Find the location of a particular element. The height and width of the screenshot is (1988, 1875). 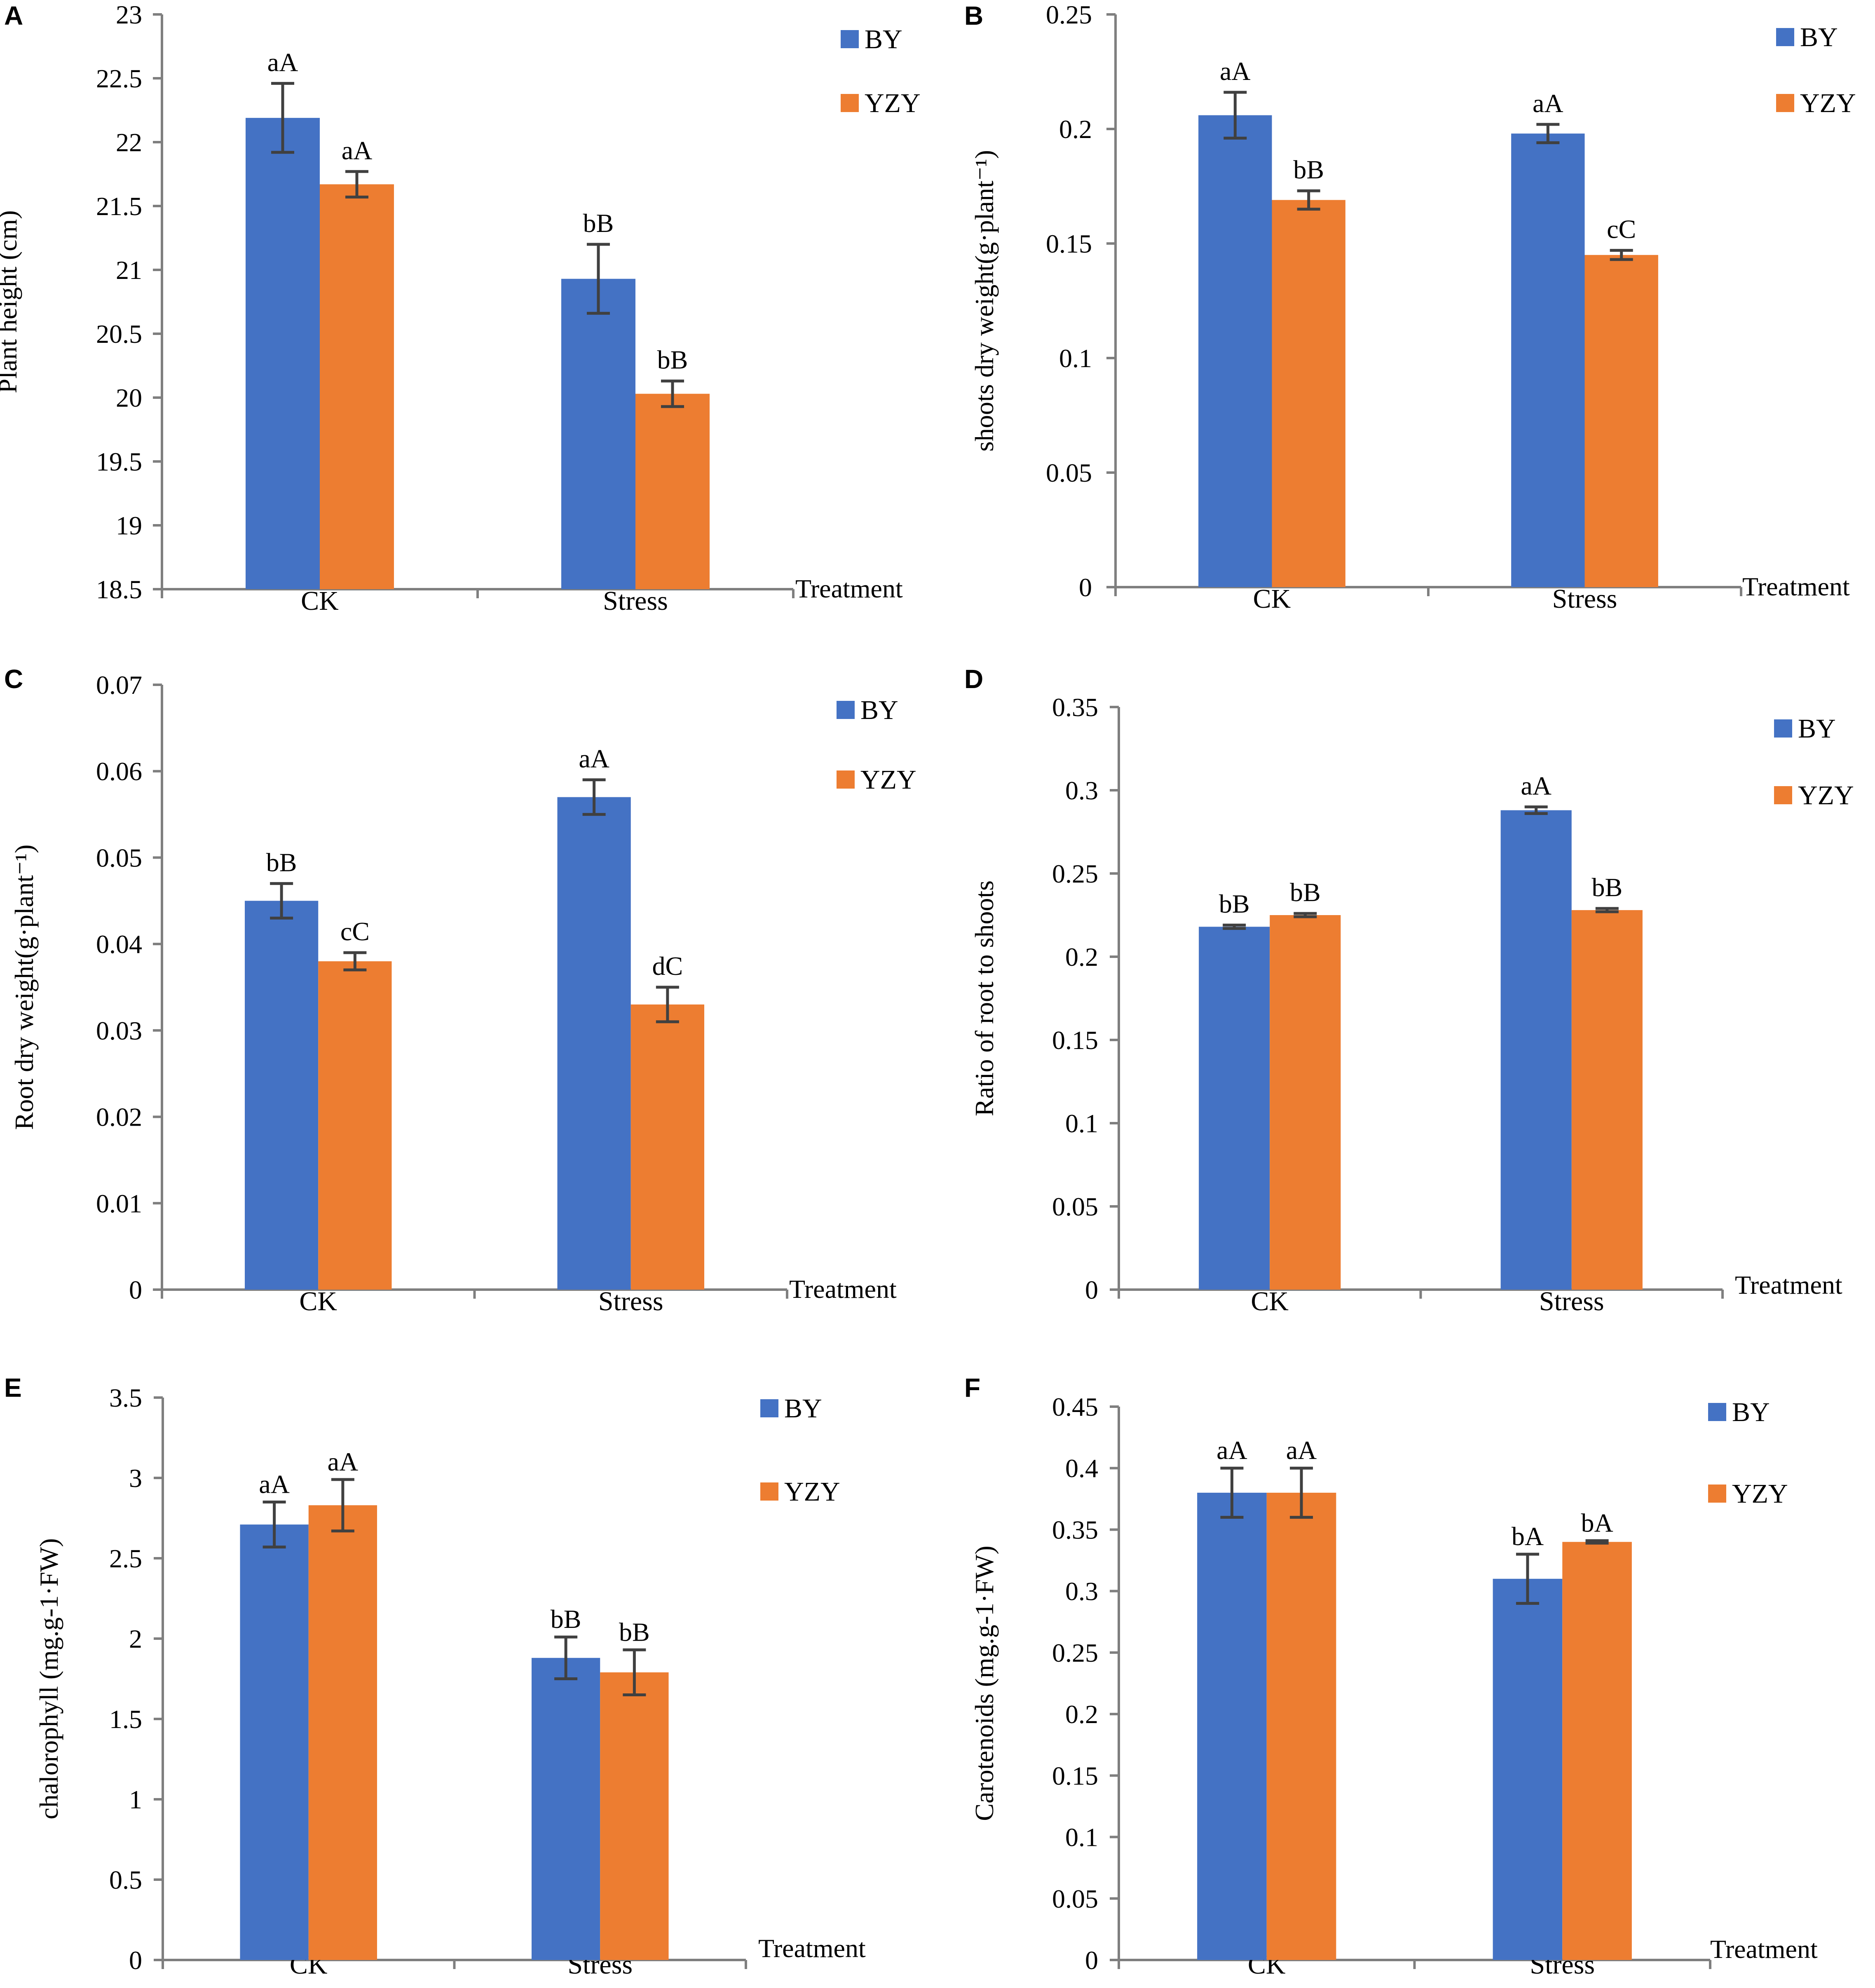

y-axis-title: Ratio of root to shoots is located at coordinates (984, 998).